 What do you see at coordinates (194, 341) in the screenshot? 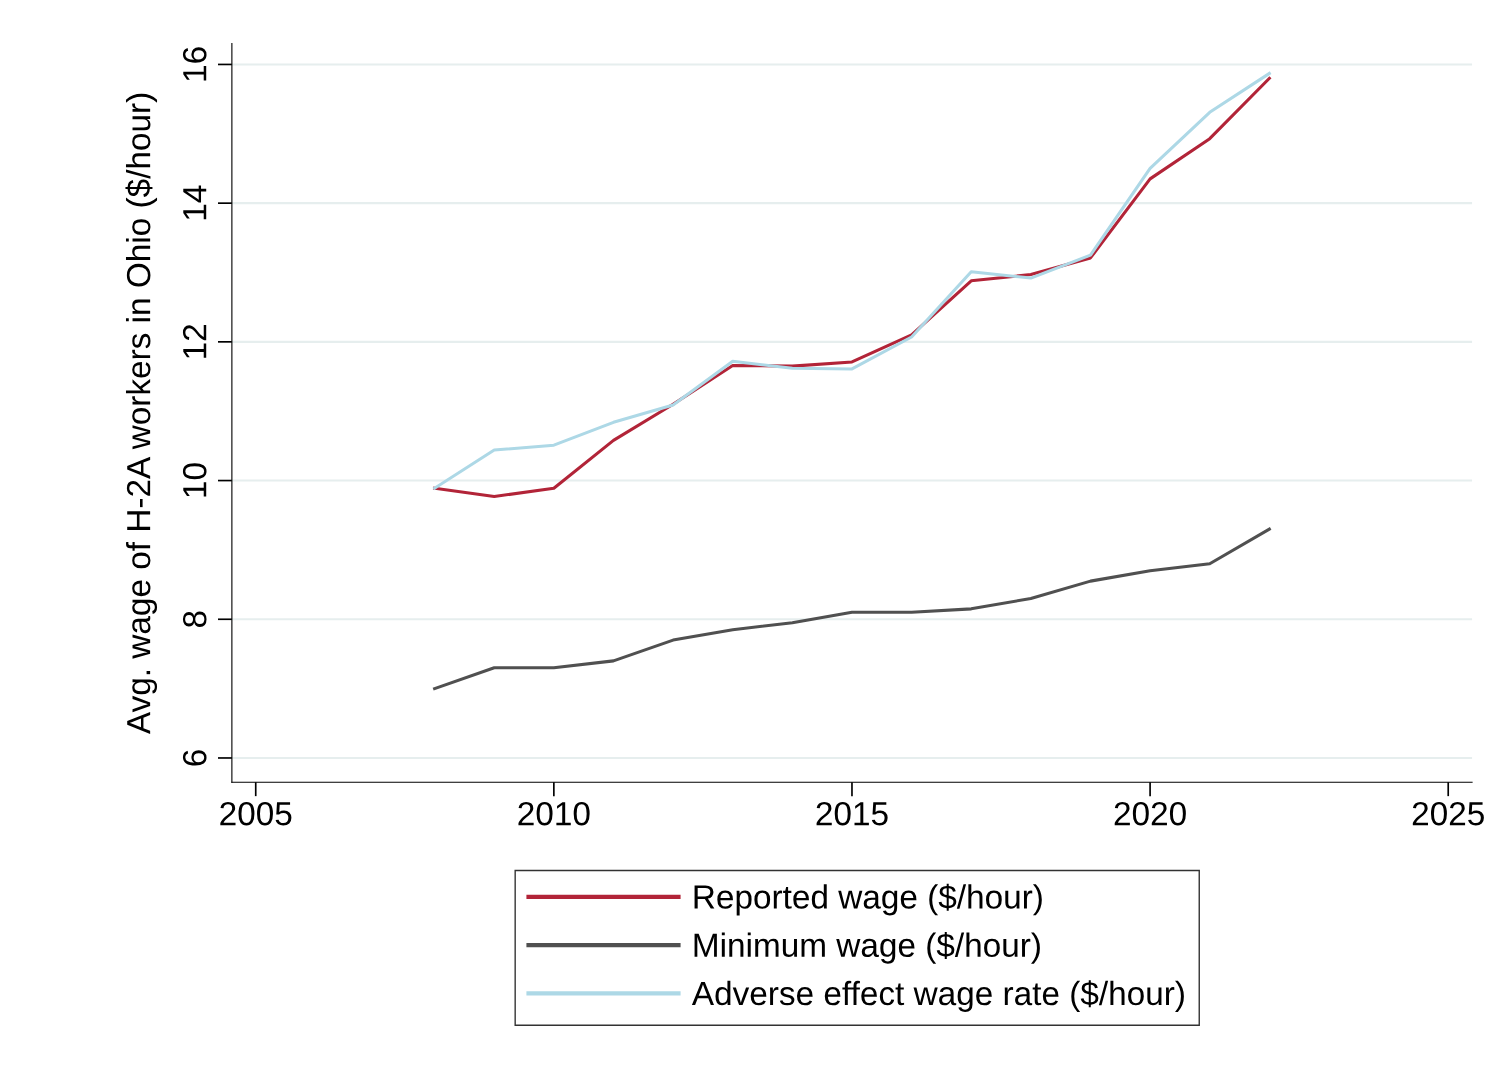
I see `y-tick-label: 12` at bounding box center [194, 341].